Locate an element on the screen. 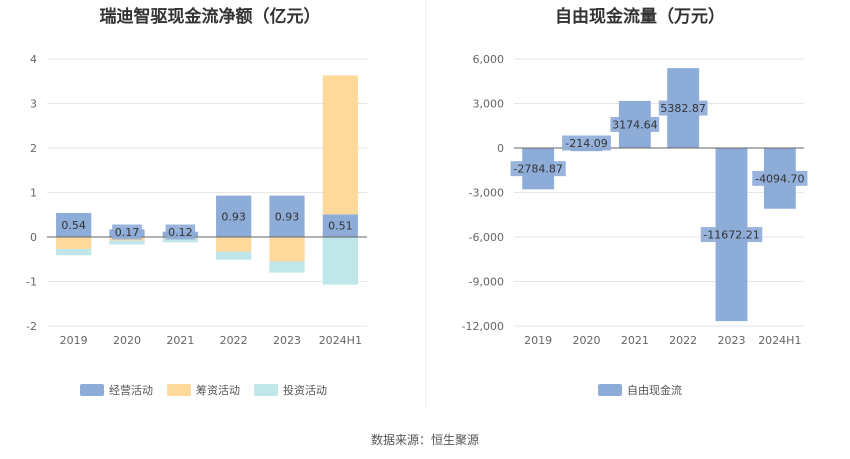 The width and height of the screenshot is (850, 459). data-label: -11672.21 is located at coordinates (731, 235).